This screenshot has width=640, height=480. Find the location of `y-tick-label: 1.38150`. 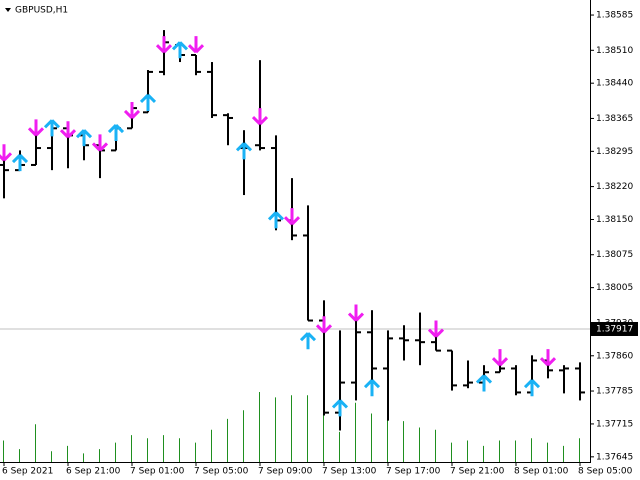

y-tick-label: 1.38150 is located at coordinates (614, 220).